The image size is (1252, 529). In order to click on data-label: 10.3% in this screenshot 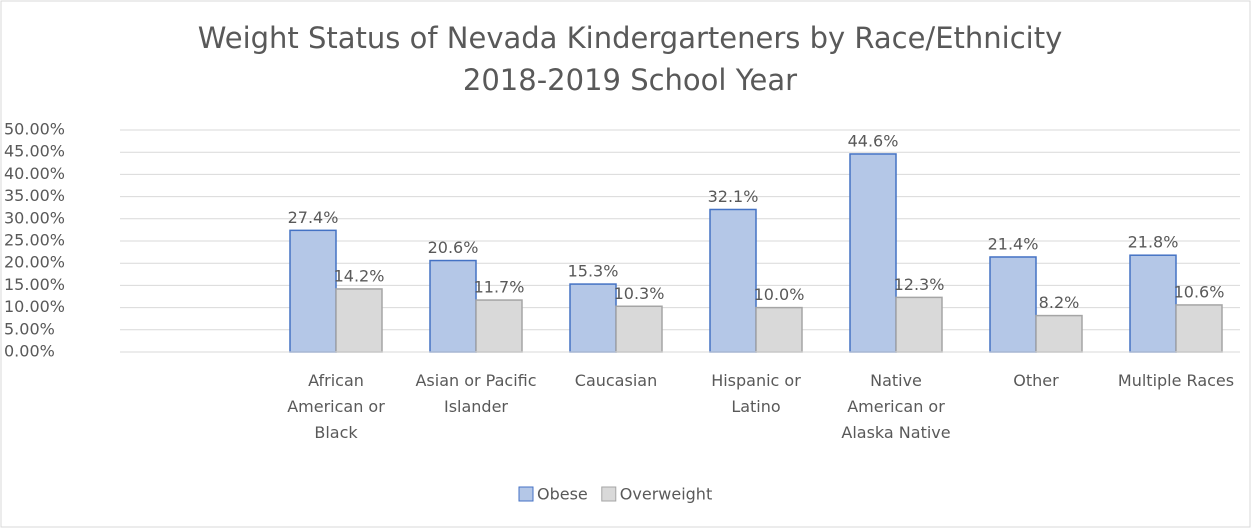, I will do `click(639, 293)`.